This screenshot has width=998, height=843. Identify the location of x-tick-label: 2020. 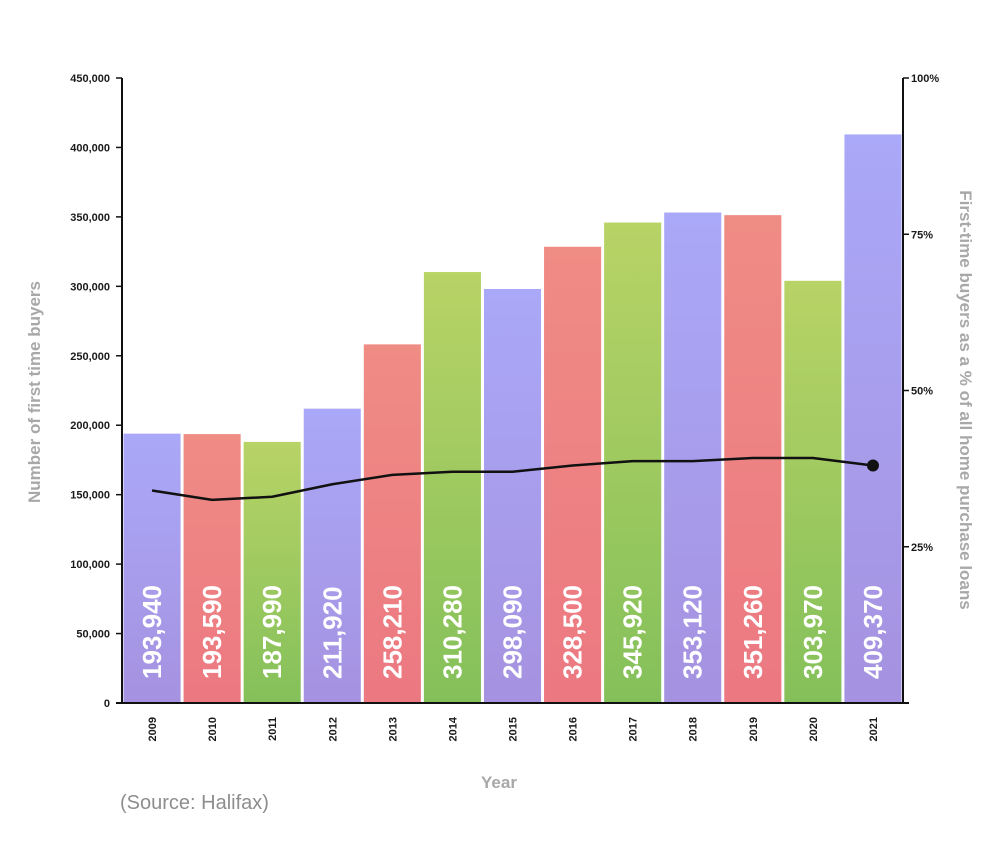
(814, 729).